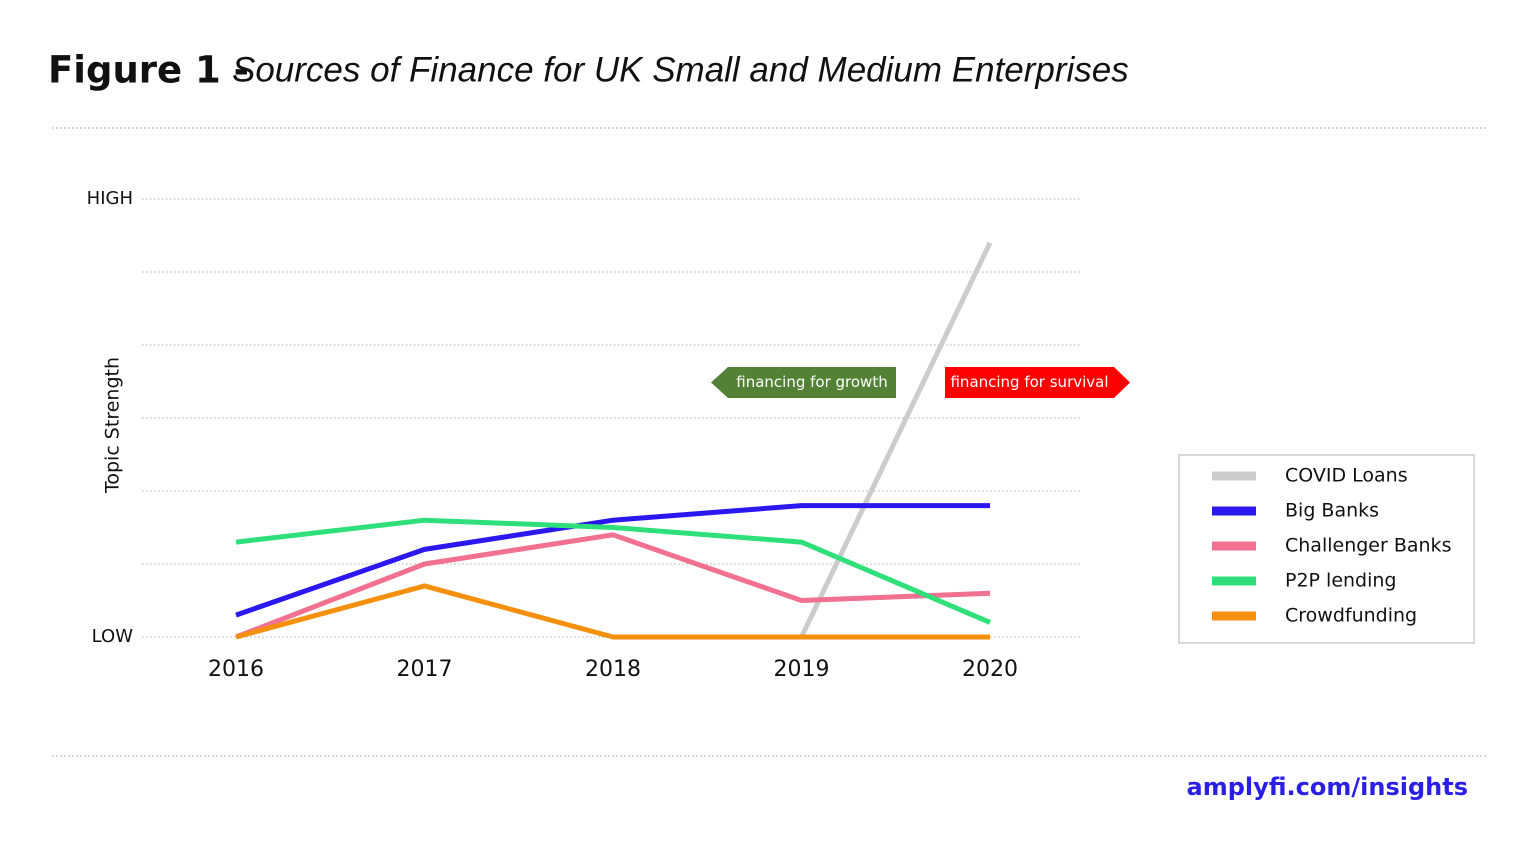 The width and height of the screenshot is (1536, 864). I want to click on x-tick-label: 2020, so click(990, 669).